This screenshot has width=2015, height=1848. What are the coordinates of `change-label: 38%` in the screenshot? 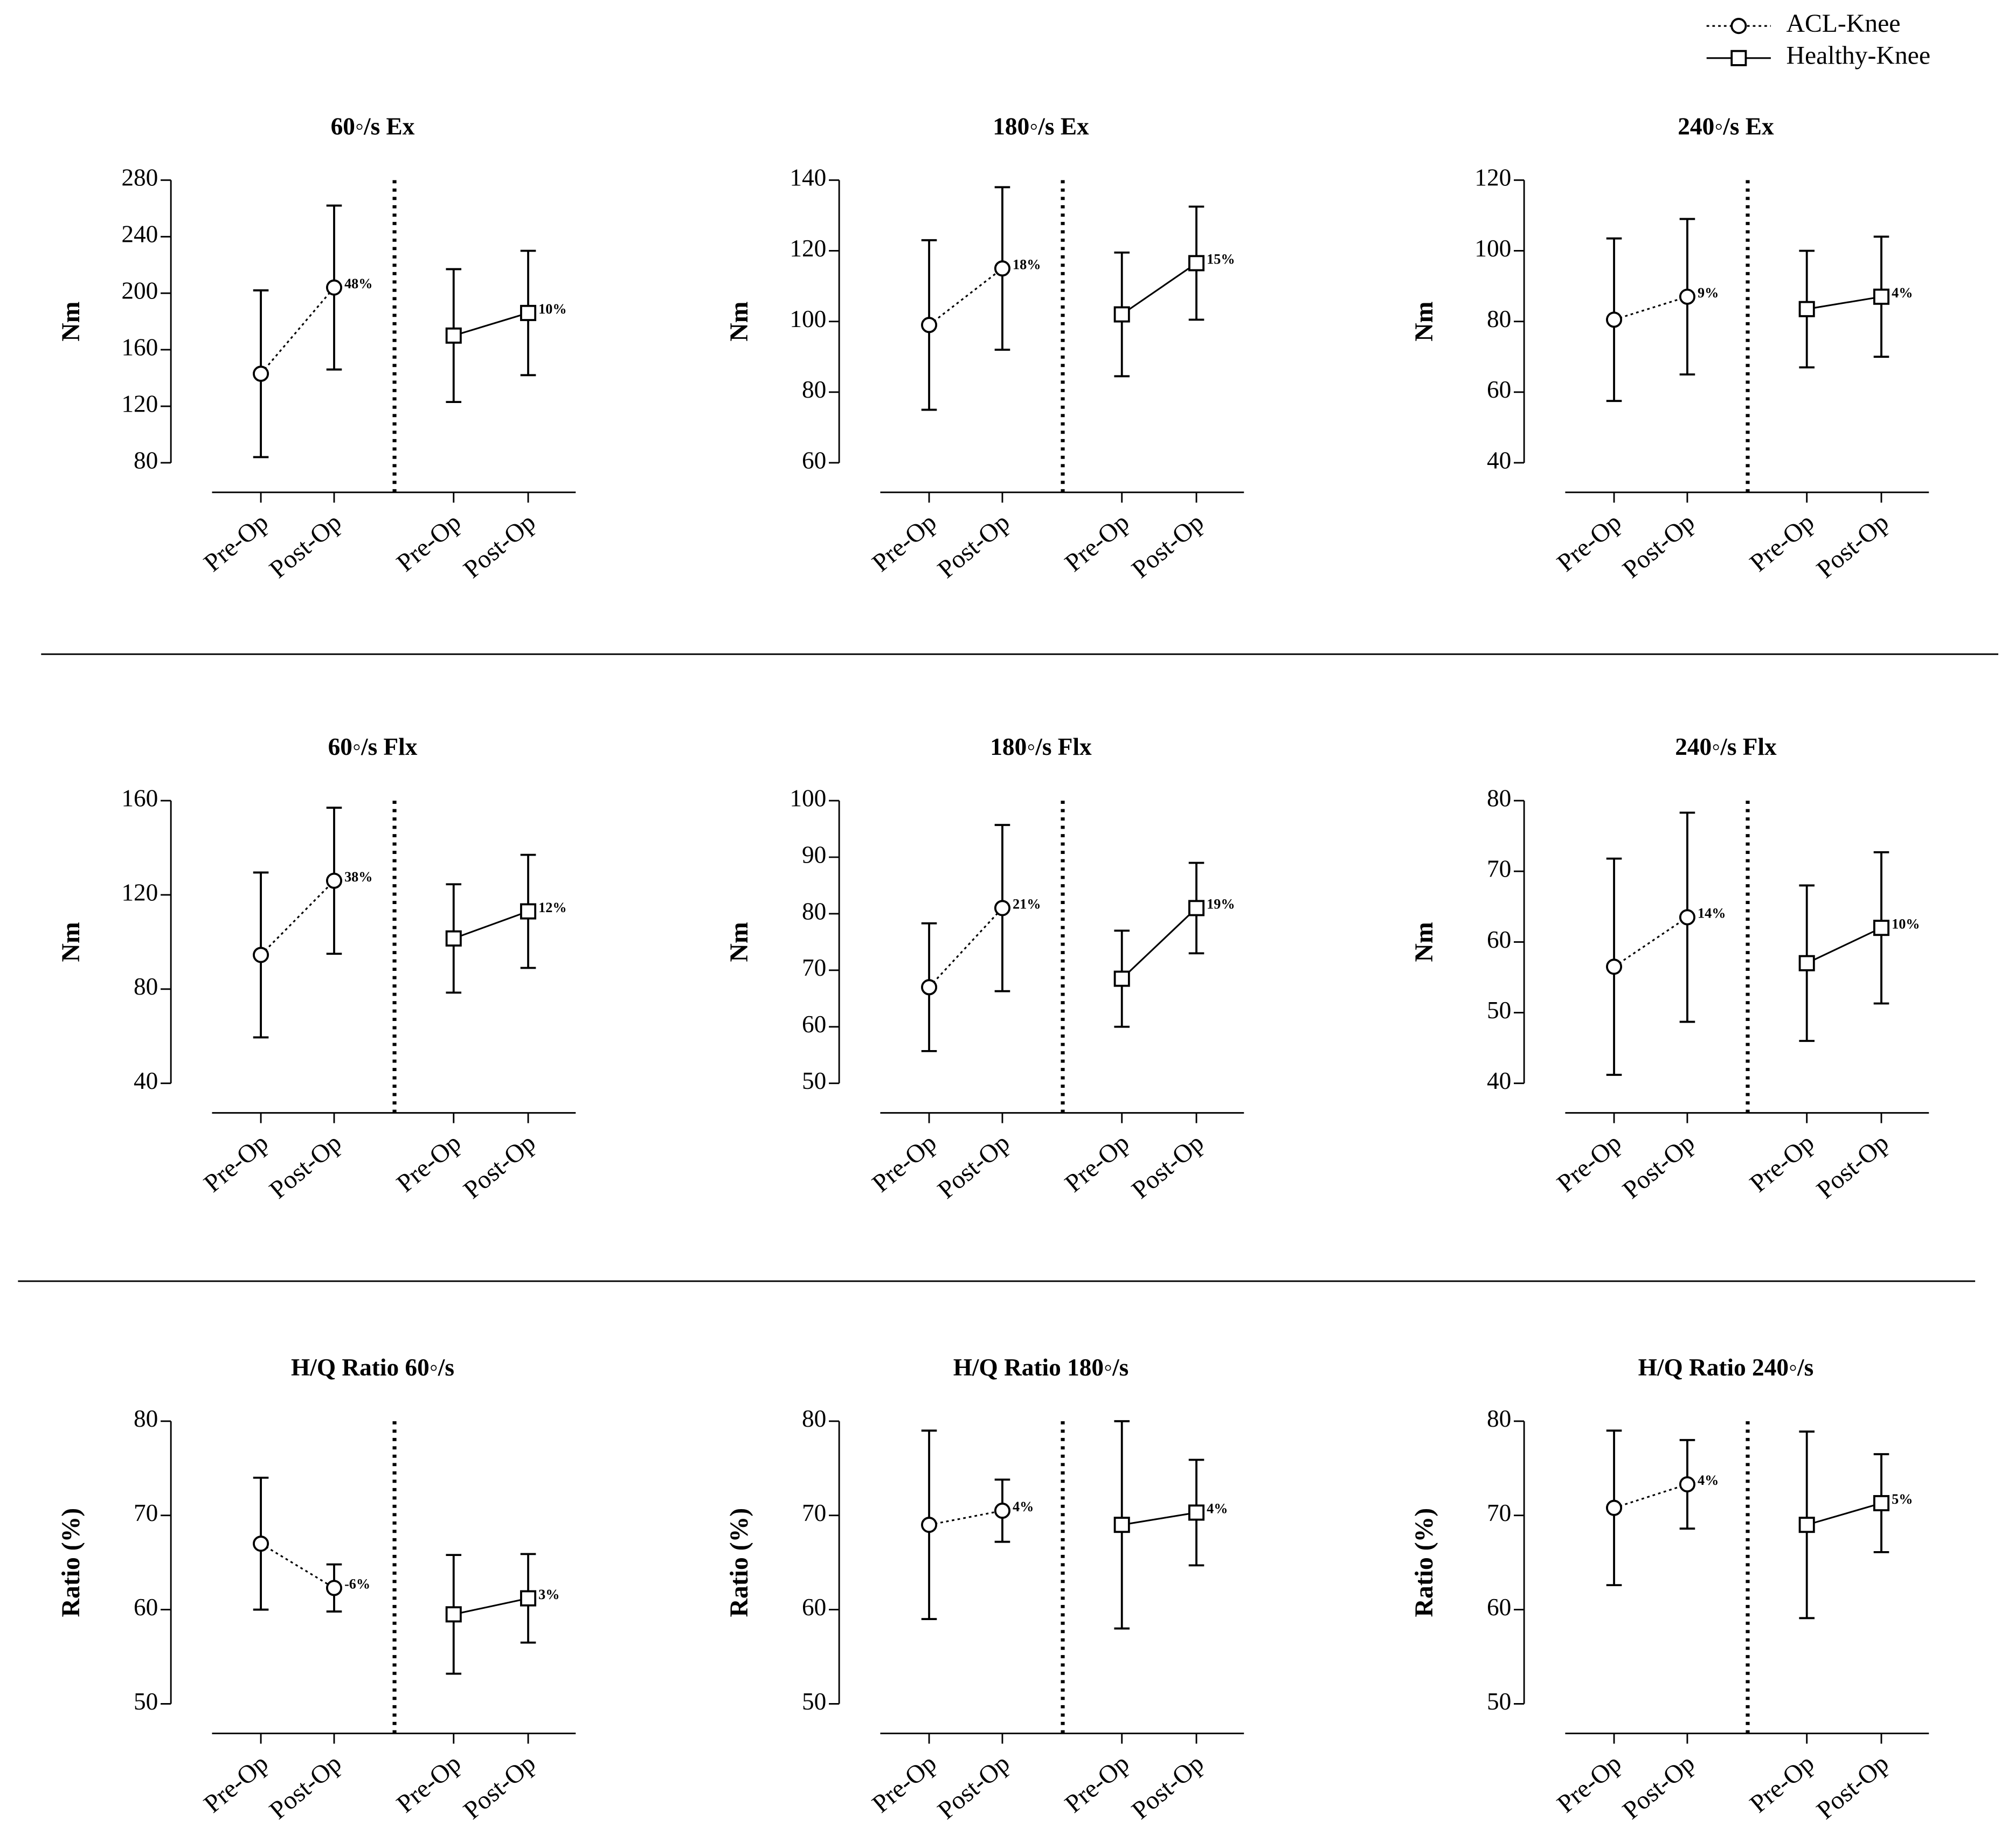 It's located at (358, 877).